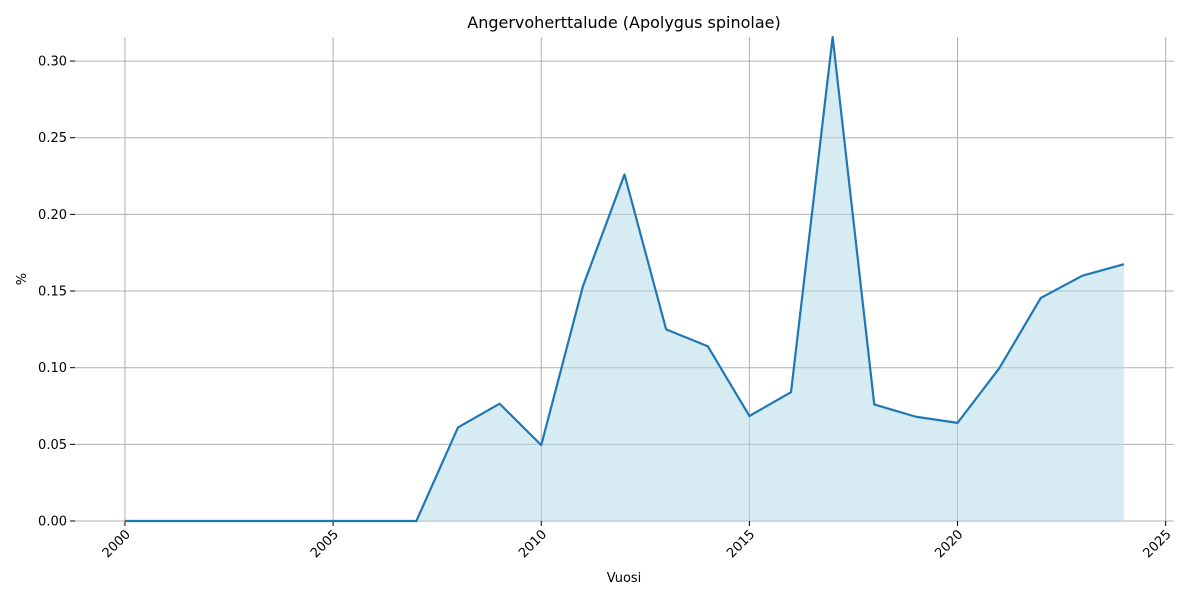  What do you see at coordinates (52, 522) in the screenshot?
I see `y-tick-label: 0.00` at bounding box center [52, 522].